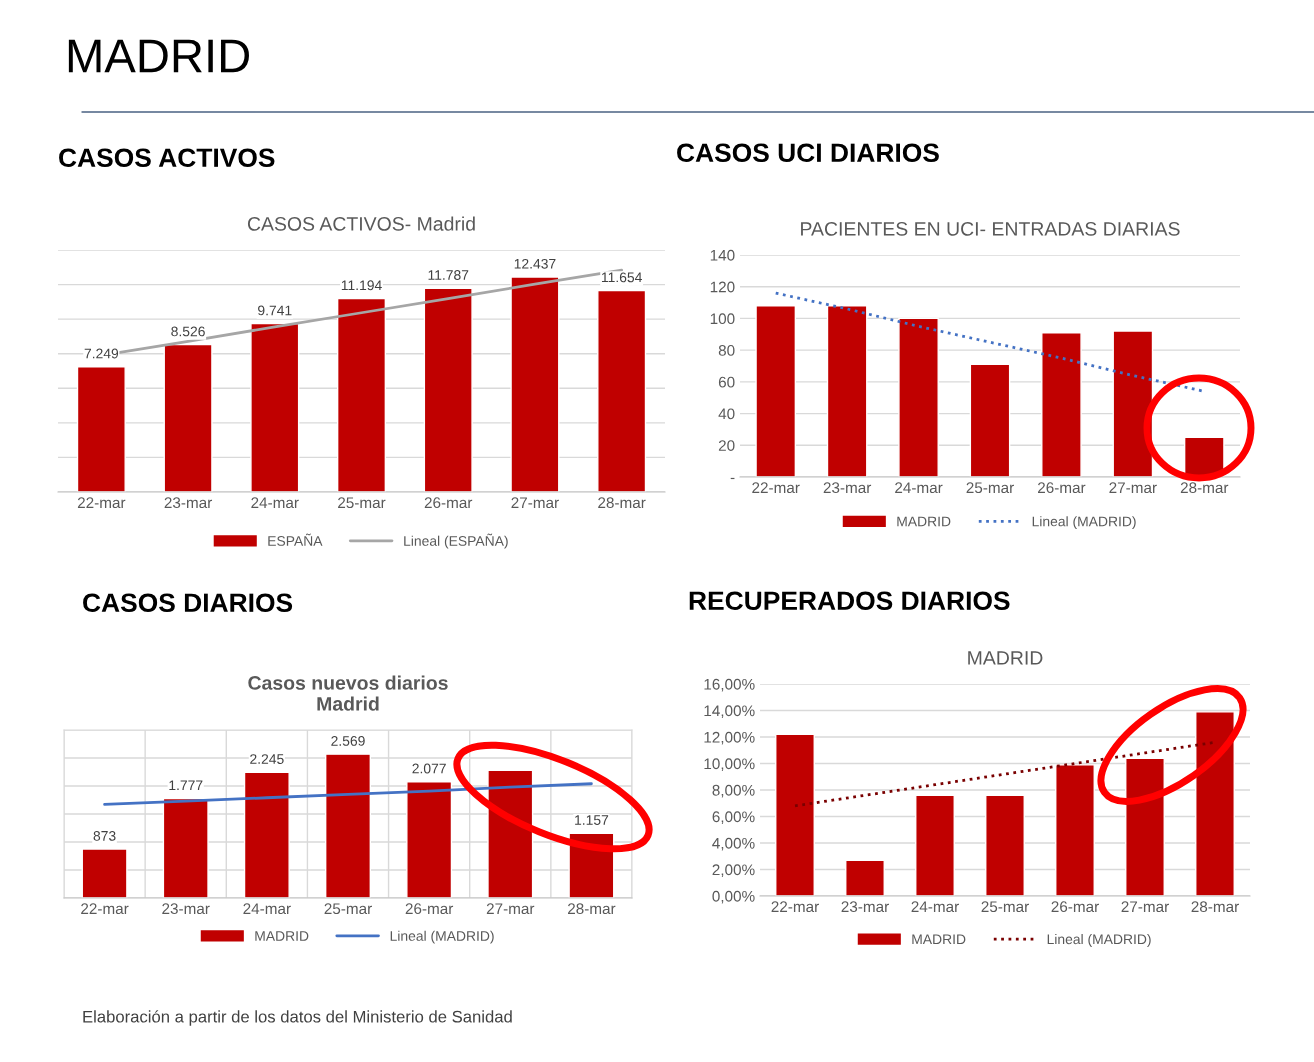  Describe the element at coordinates (729, 738) in the screenshot. I see `y-tick-label: 12,00%` at that location.